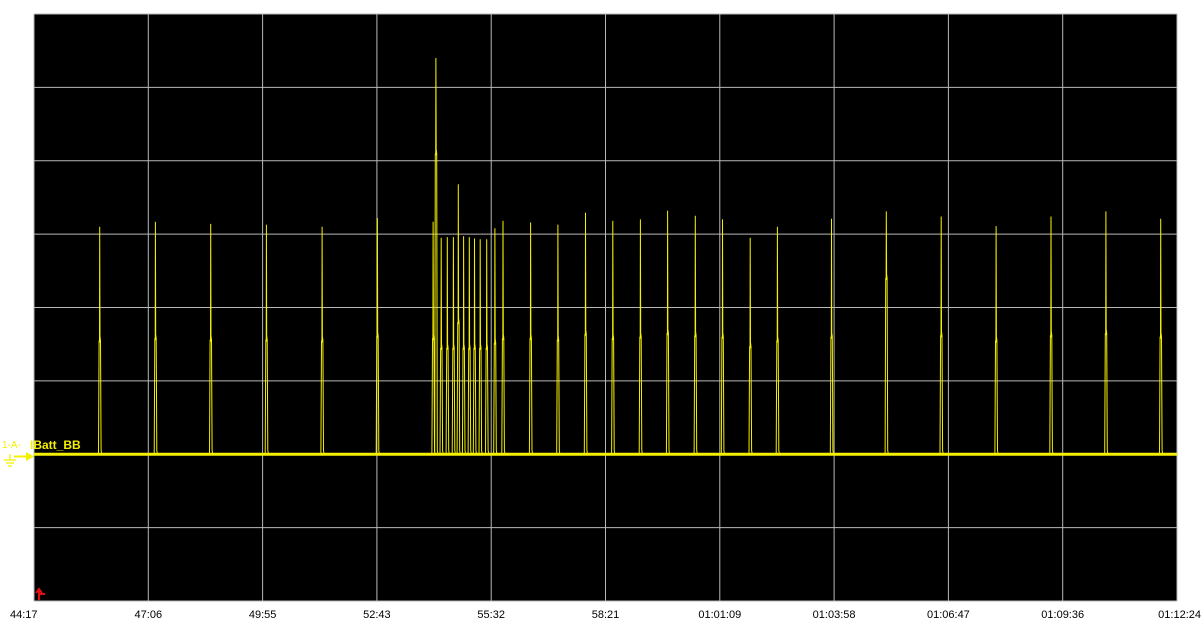  What do you see at coordinates (149, 615) in the screenshot?
I see `x-tick-label: 47:06` at bounding box center [149, 615].